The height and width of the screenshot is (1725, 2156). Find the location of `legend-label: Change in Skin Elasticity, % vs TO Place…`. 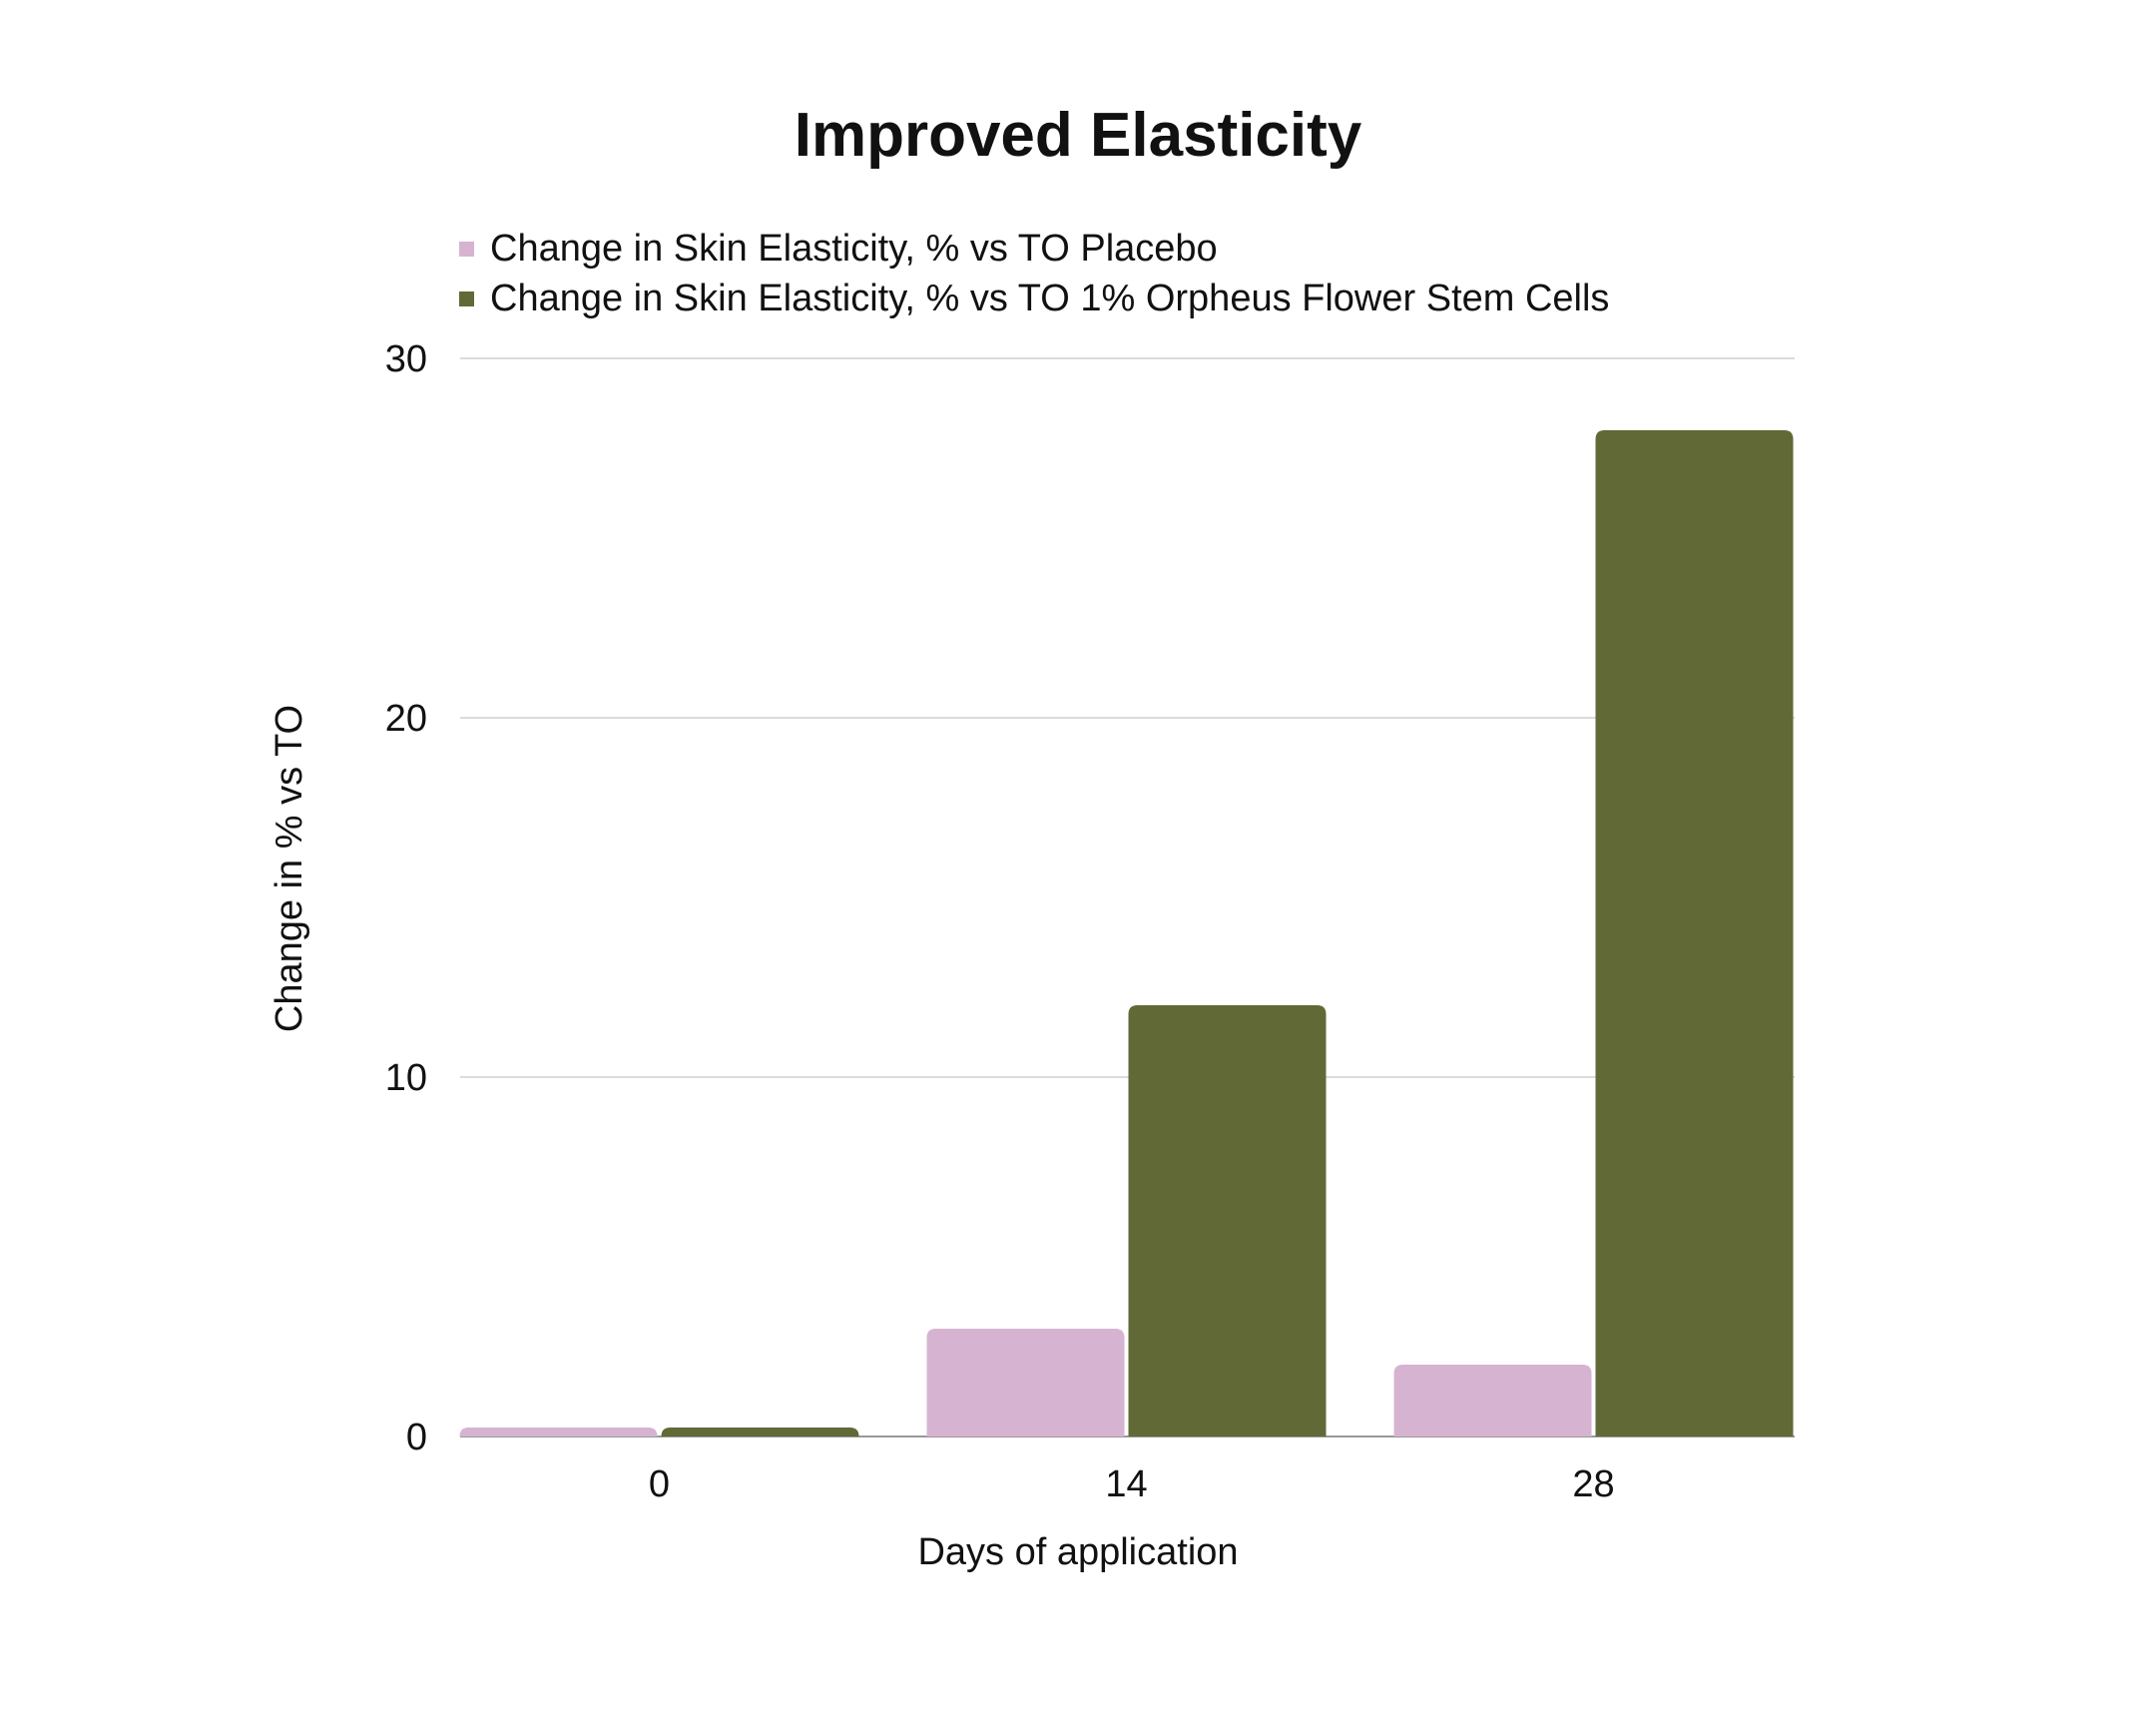

legend-label: Change in Skin Elasticity, % vs TO Place… is located at coordinates (854, 249).